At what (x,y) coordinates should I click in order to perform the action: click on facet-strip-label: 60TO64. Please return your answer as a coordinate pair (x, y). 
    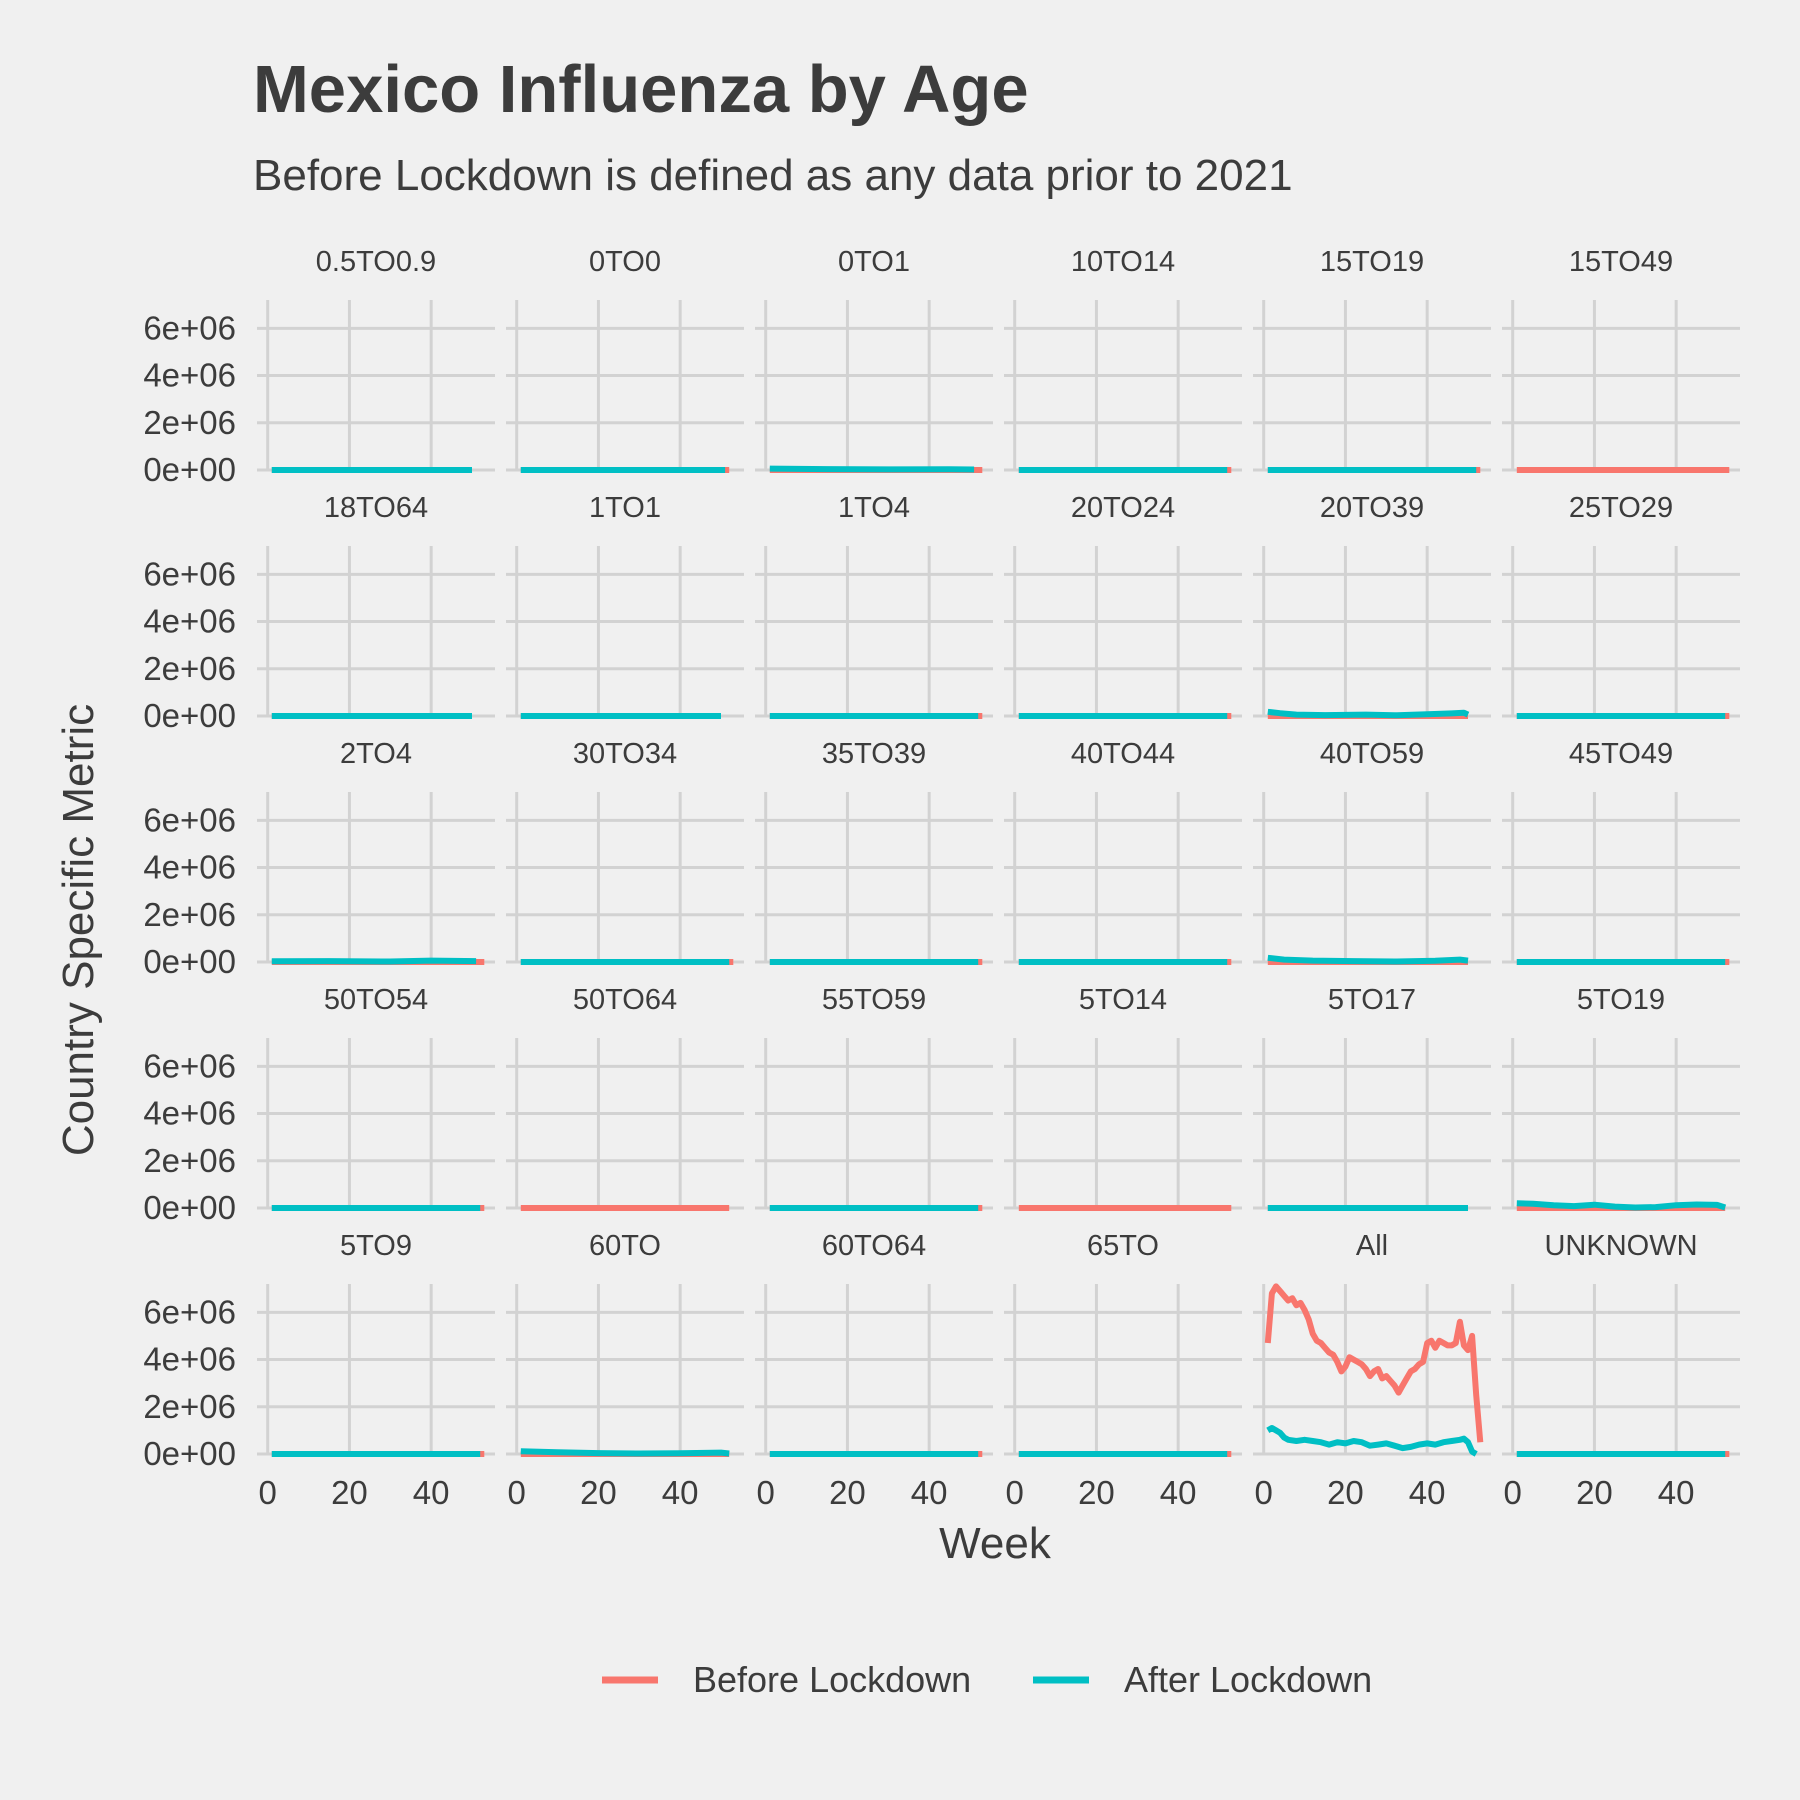
    Looking at the image, I should click on (874, 1246).